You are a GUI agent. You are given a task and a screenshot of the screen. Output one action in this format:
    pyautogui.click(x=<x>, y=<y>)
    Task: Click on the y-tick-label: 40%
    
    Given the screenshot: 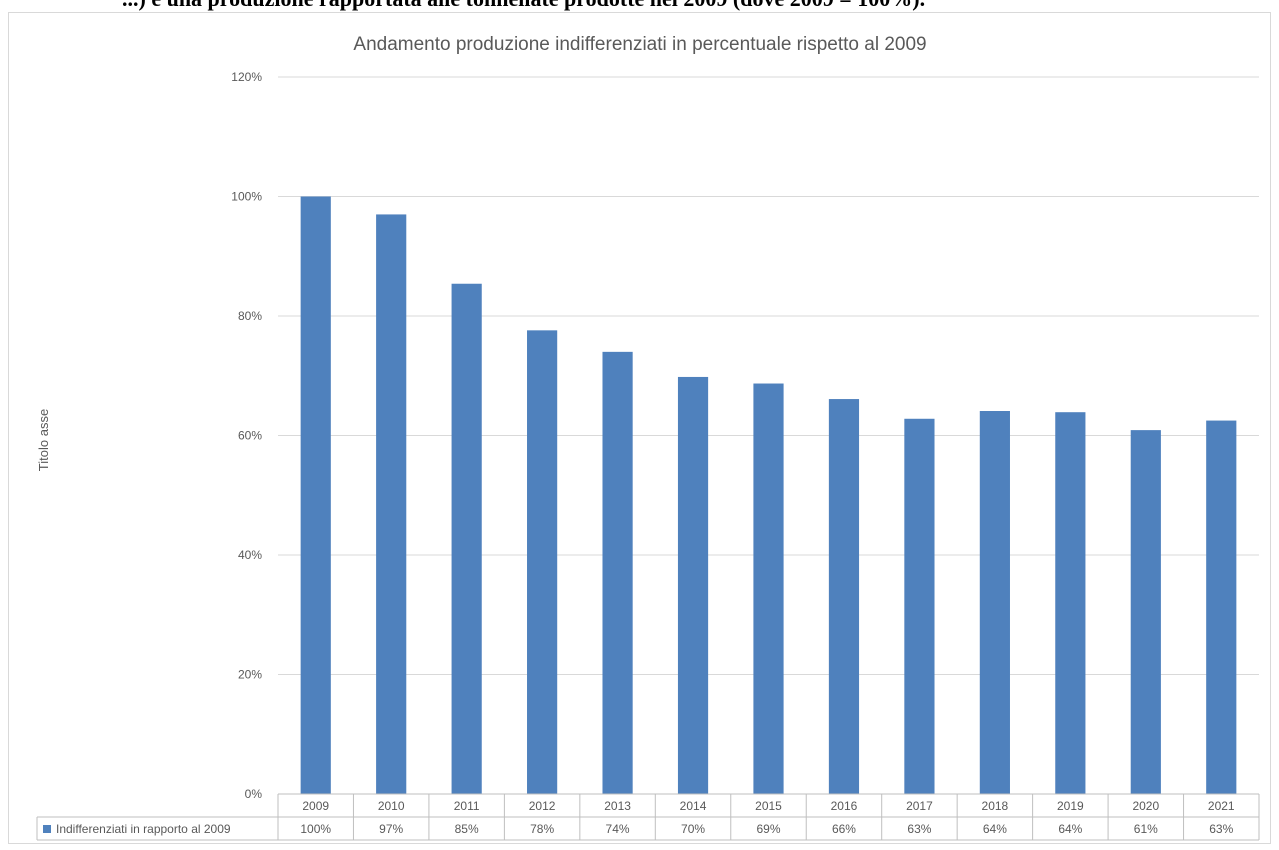 What is the action you would take?
    pyautogui.click(x=250, y=555)
    